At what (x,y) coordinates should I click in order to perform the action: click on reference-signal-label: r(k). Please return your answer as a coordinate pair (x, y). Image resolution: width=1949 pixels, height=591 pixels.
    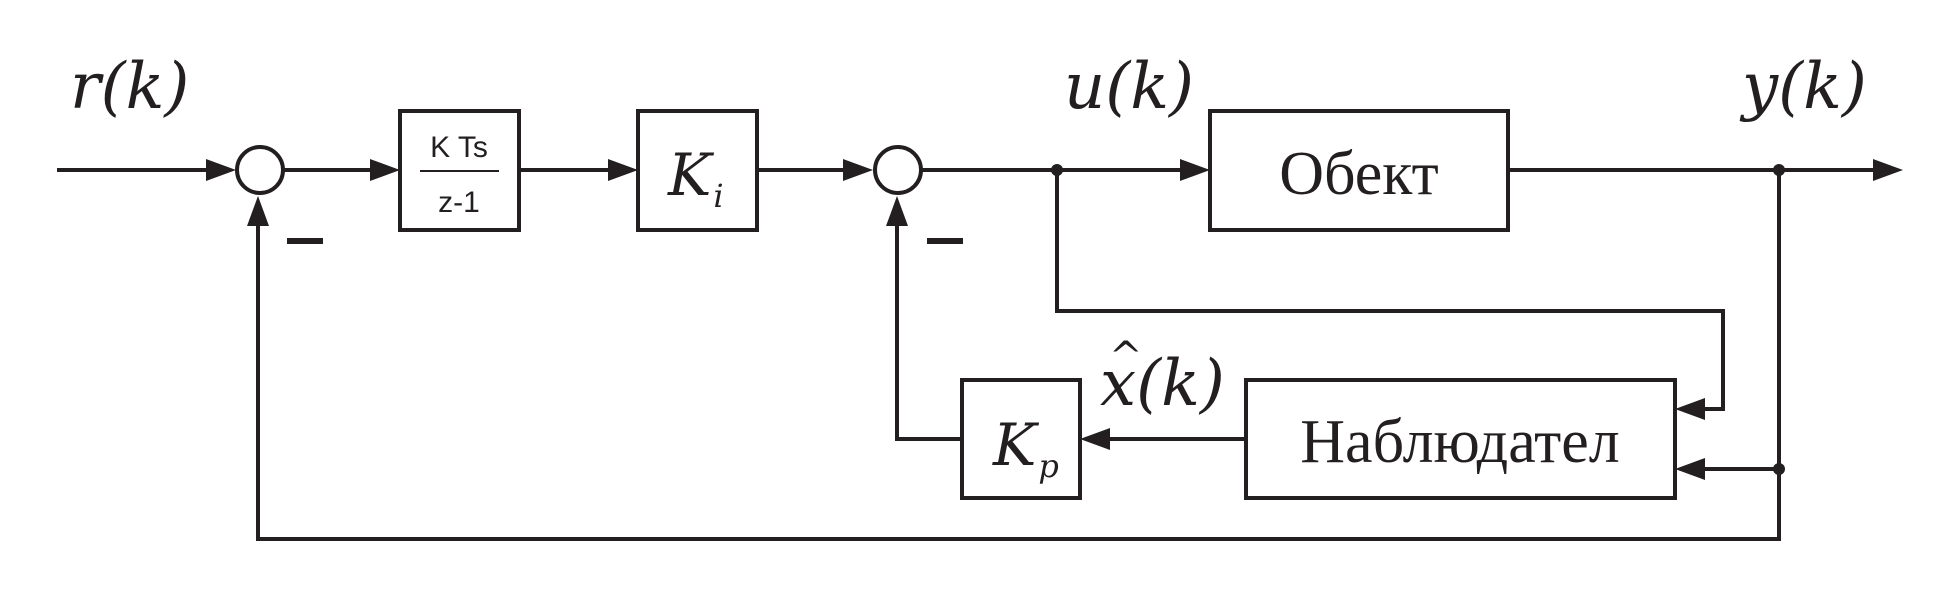
    Looking at the image, I should click on (129, 87).